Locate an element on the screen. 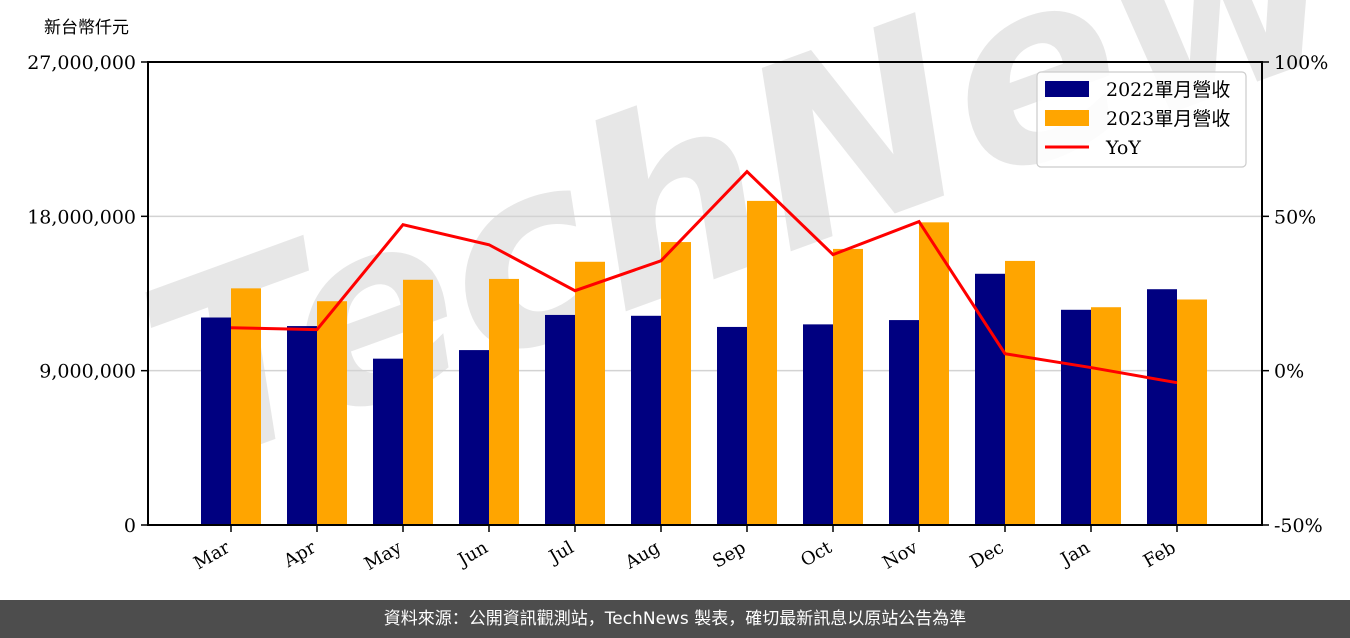 This screenshot has width=1350, height=638. x-tick-label: Apr is located at coordinates (299, 554).